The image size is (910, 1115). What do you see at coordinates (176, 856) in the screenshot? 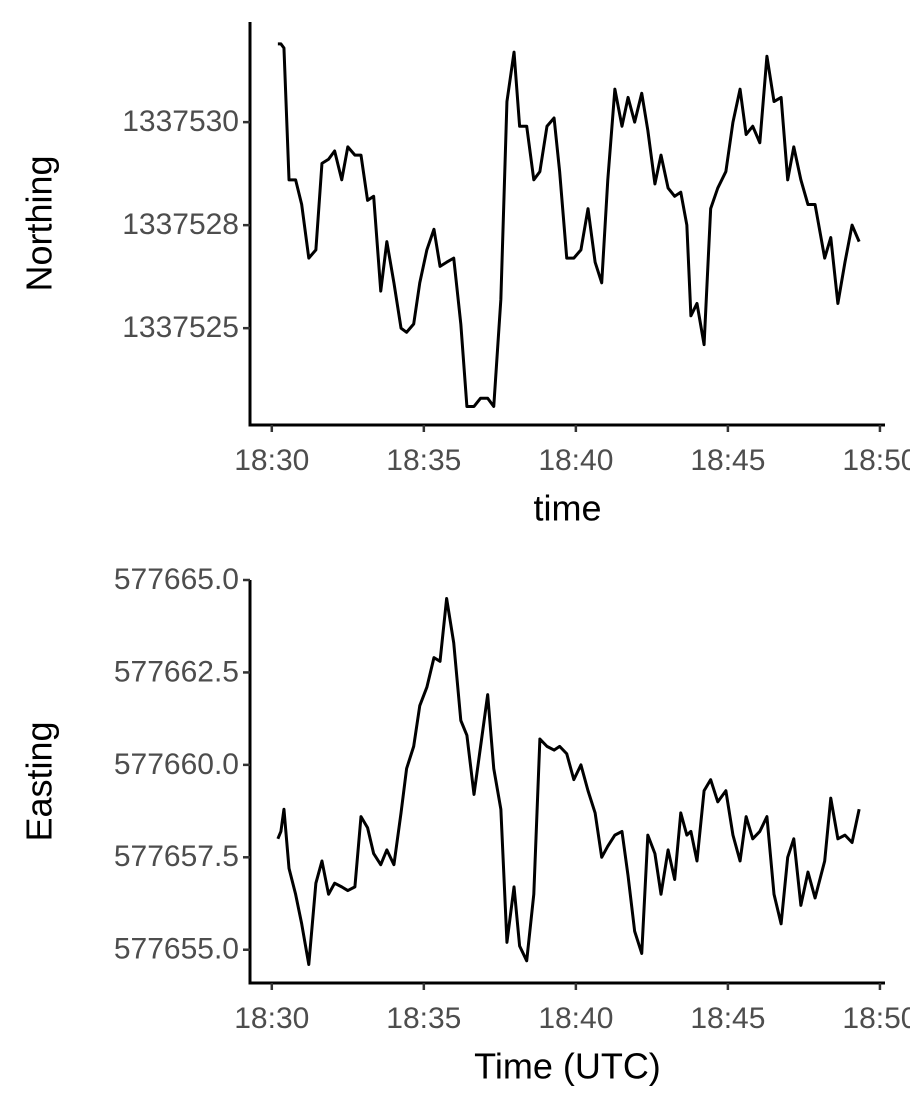
I see `y-tick-label: 577657.5` at bounding box center [176, 856].